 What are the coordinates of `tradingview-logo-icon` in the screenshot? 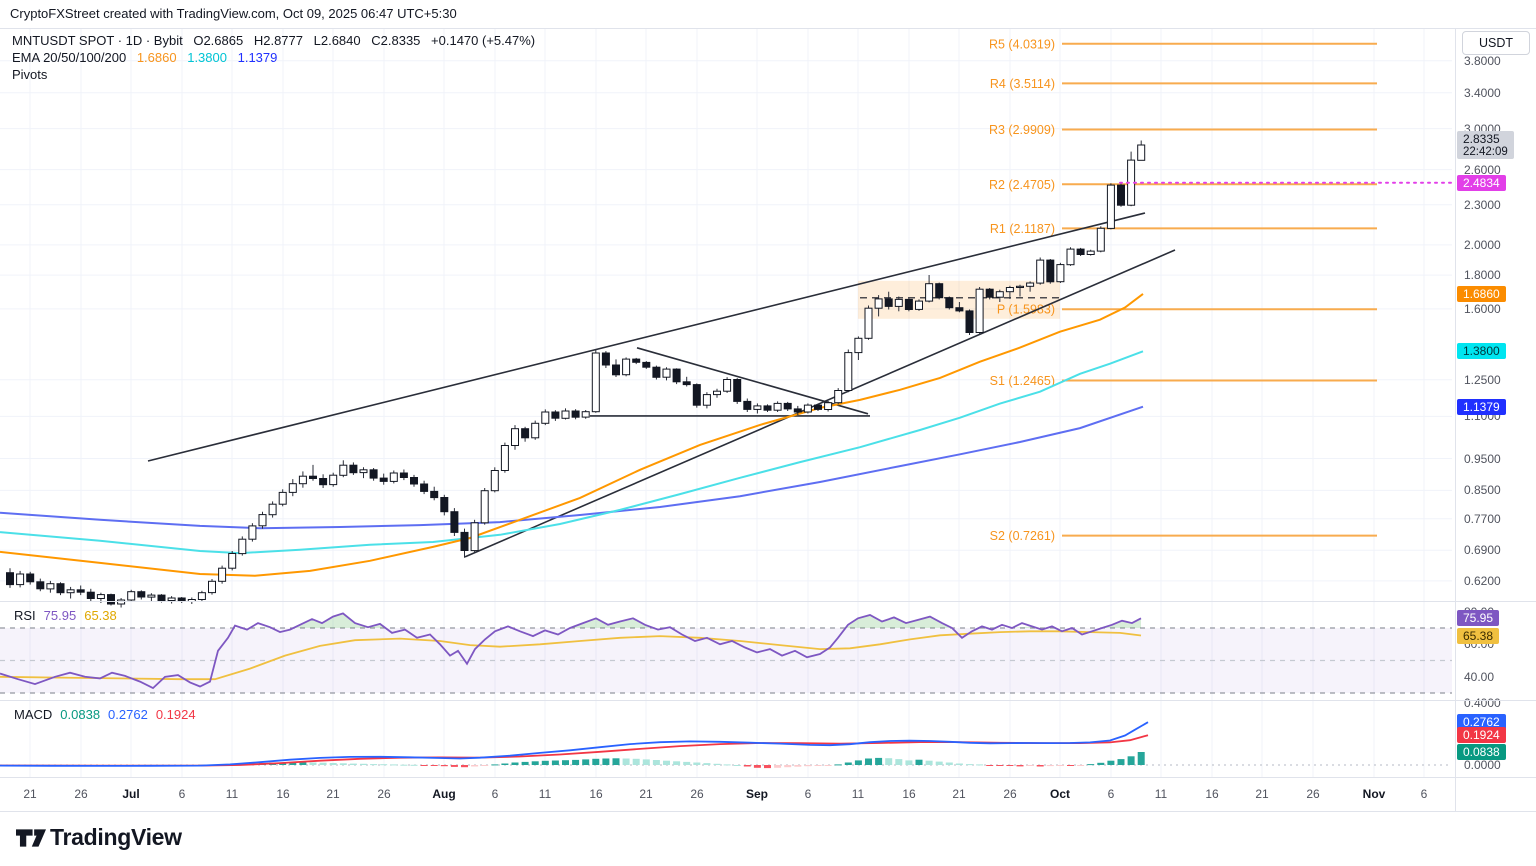 It's located at (31, 838).